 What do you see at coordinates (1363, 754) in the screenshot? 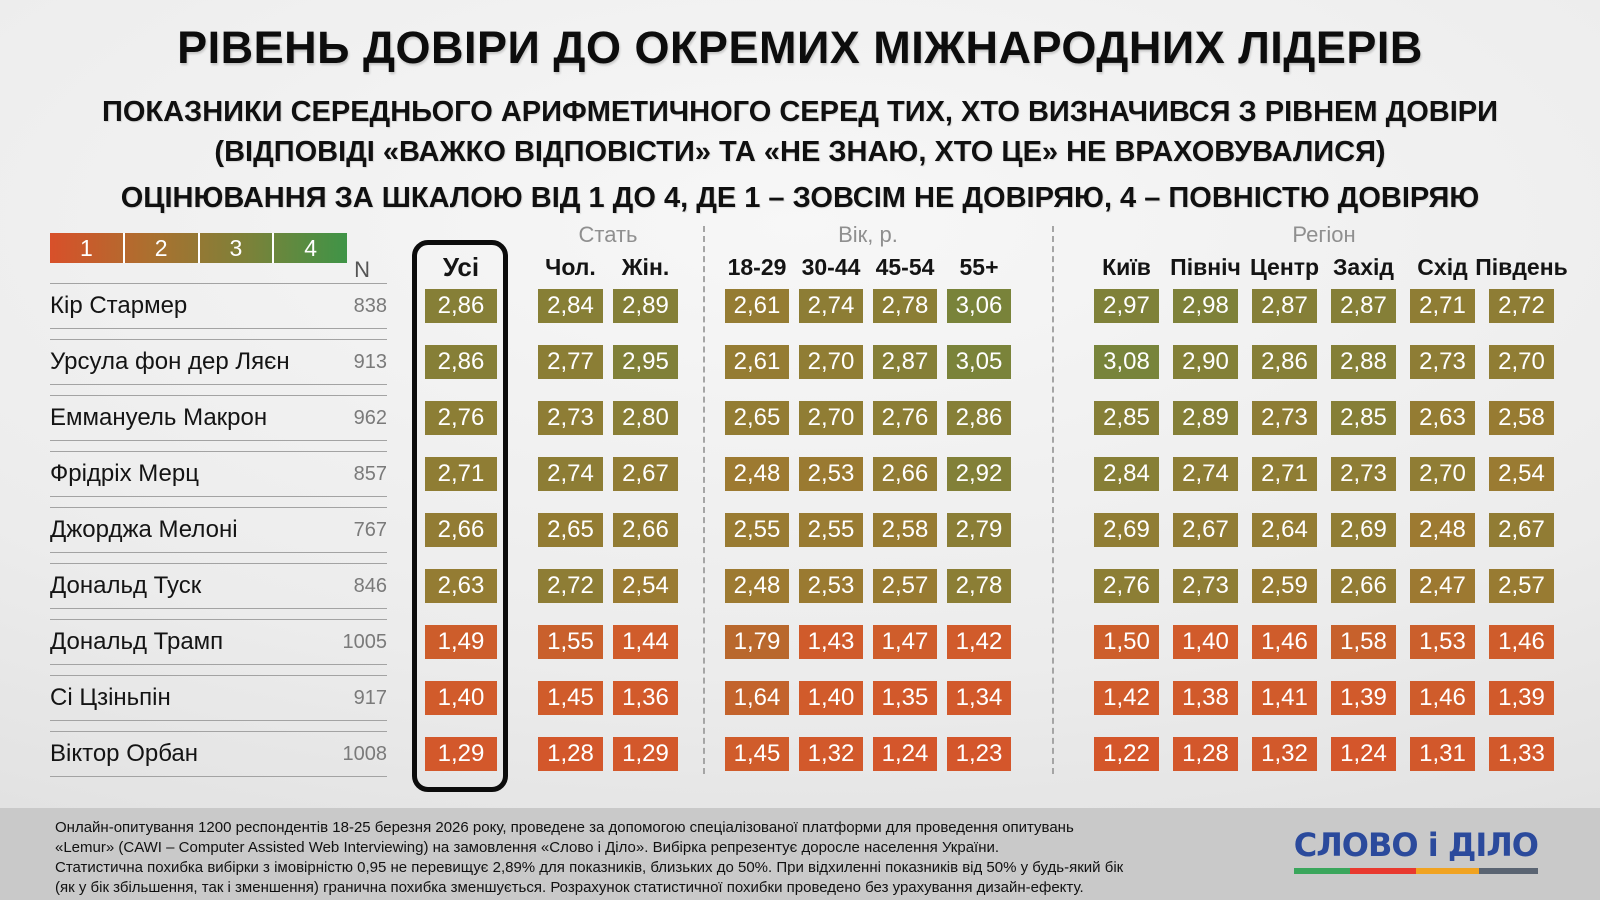
I see `value-cell: 1,24` at bounding box center [1363, 754].